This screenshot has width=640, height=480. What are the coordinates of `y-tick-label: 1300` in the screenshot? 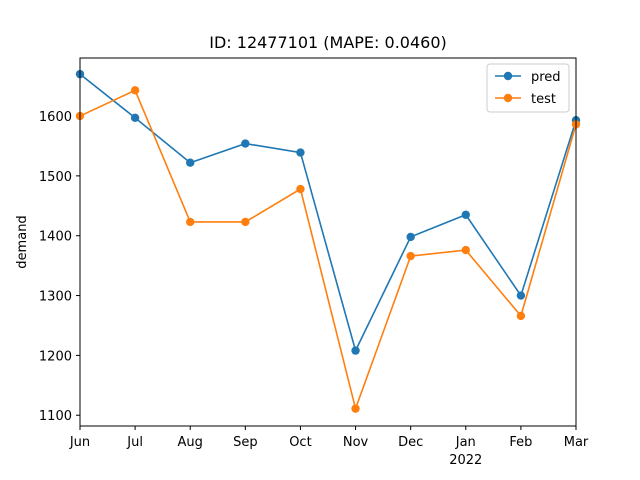 It's located at (55, 297).